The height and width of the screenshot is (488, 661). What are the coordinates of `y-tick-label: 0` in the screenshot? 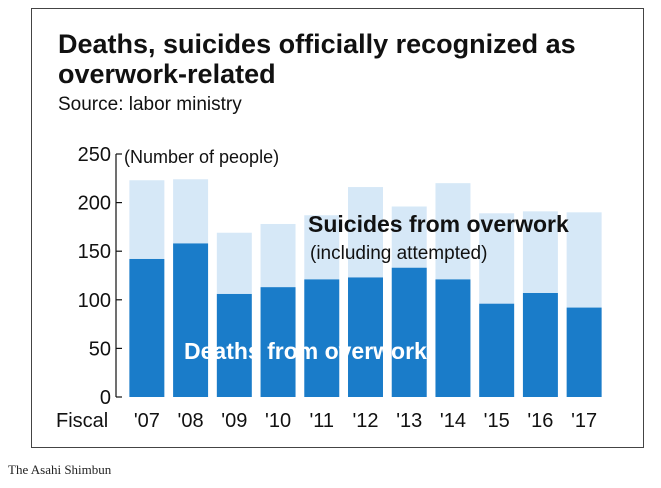 It's located at (105, 398).